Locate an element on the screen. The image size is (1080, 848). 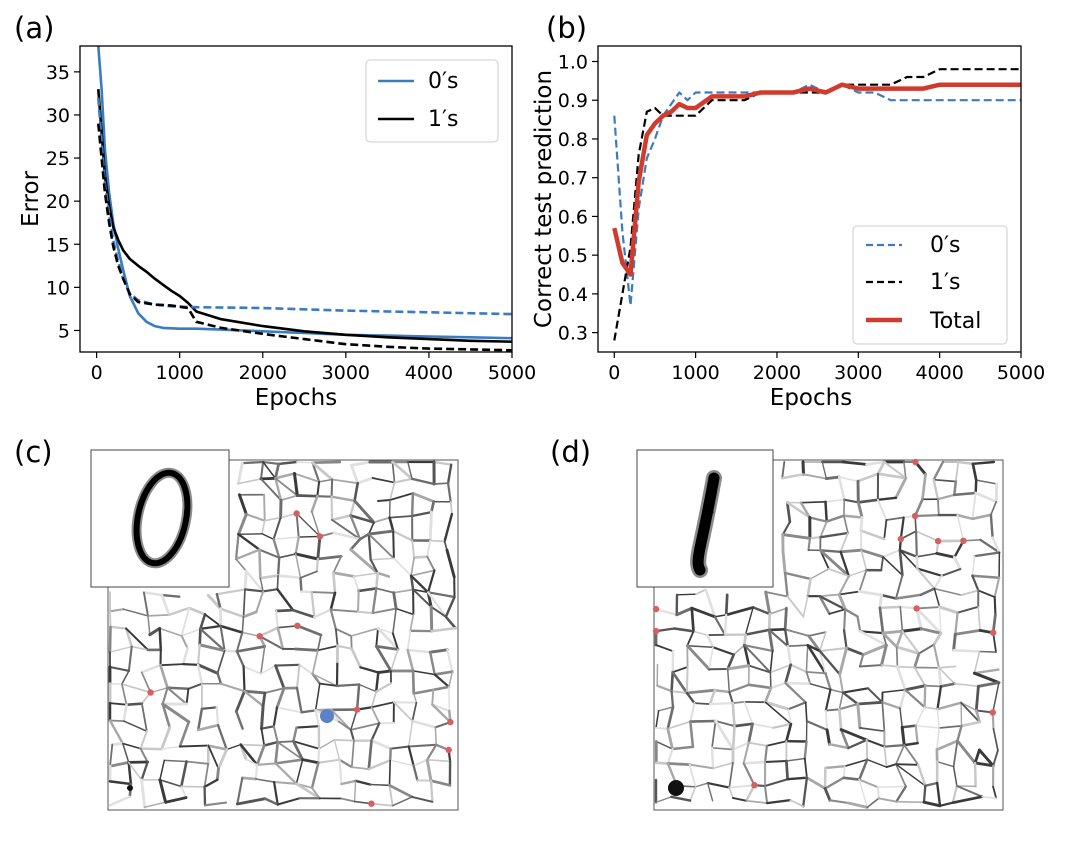
panel-label-d: (d) is located at coordinates (570, 452).